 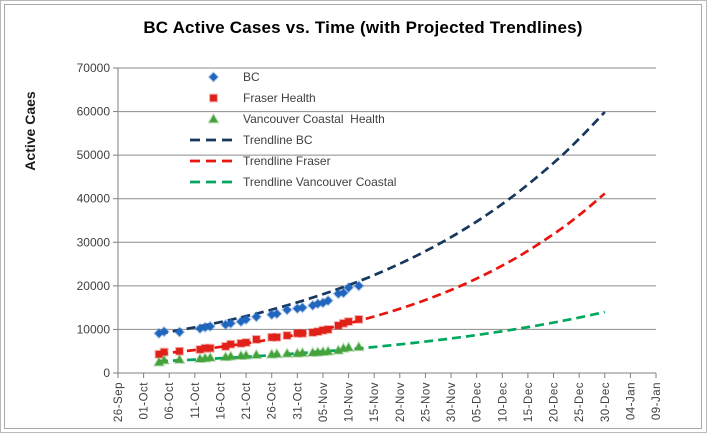 I want to click on y-tick-label: 60000, so click(x=94, y=112).